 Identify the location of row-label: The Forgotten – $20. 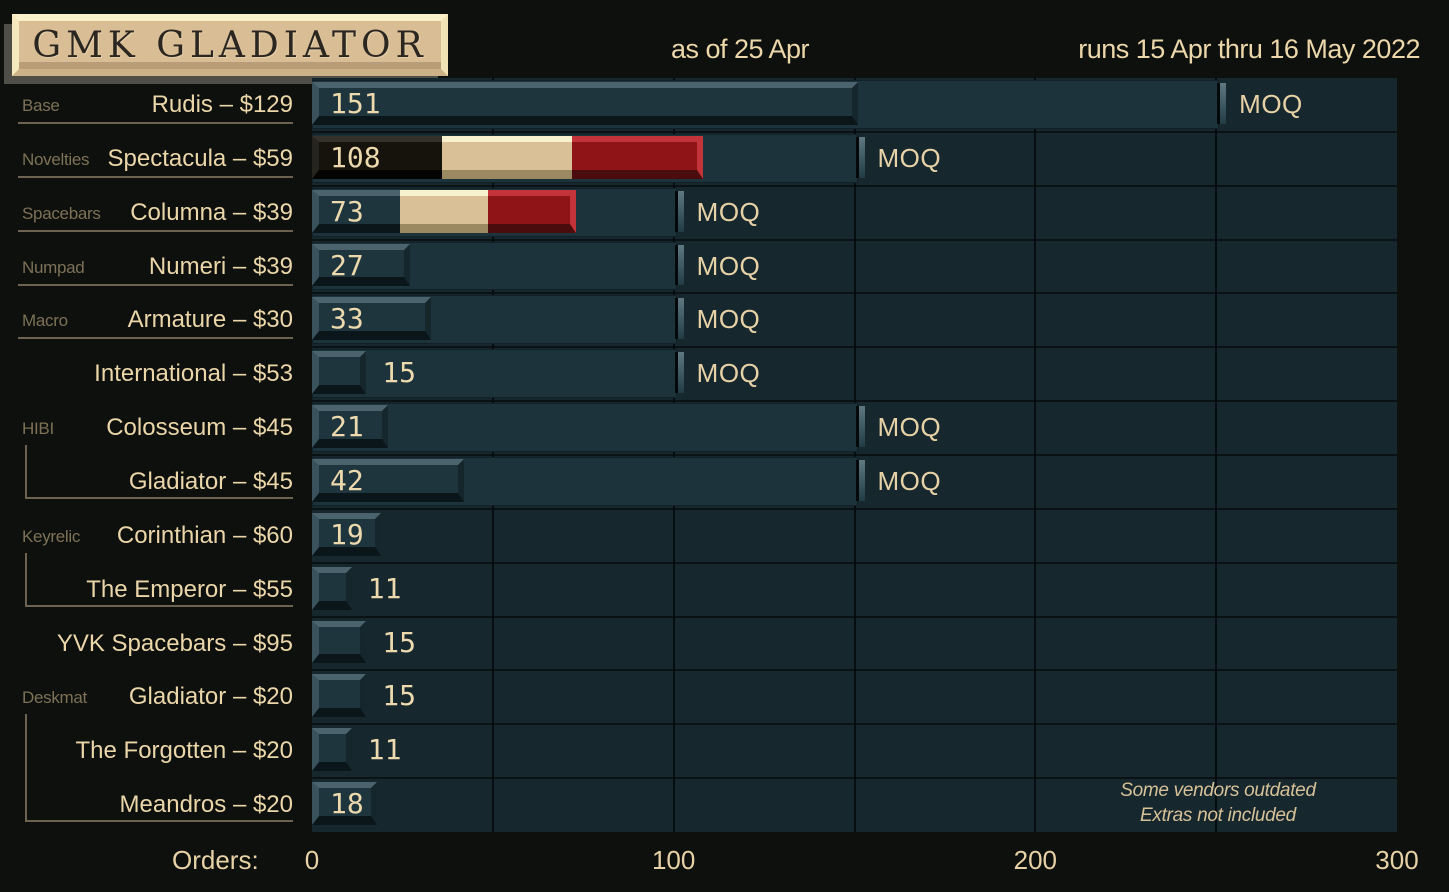
(184, 751).